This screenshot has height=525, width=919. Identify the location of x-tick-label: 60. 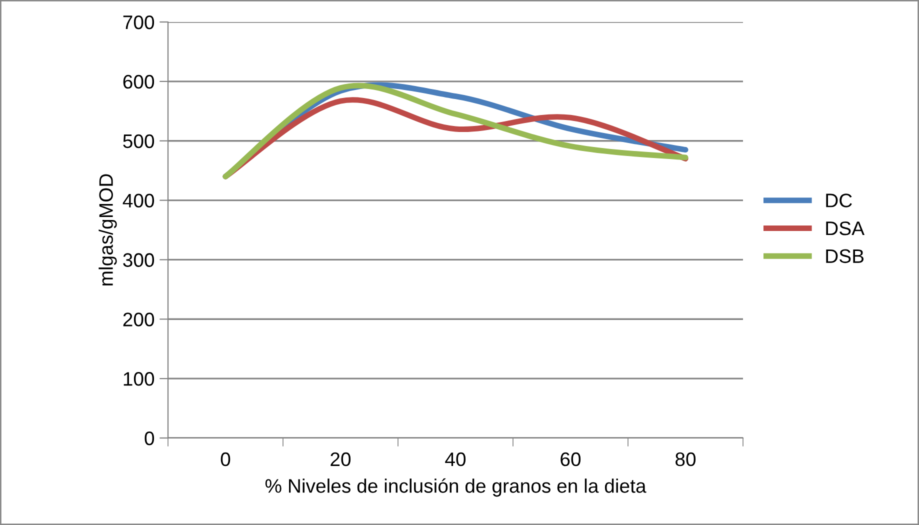
(570, 459).